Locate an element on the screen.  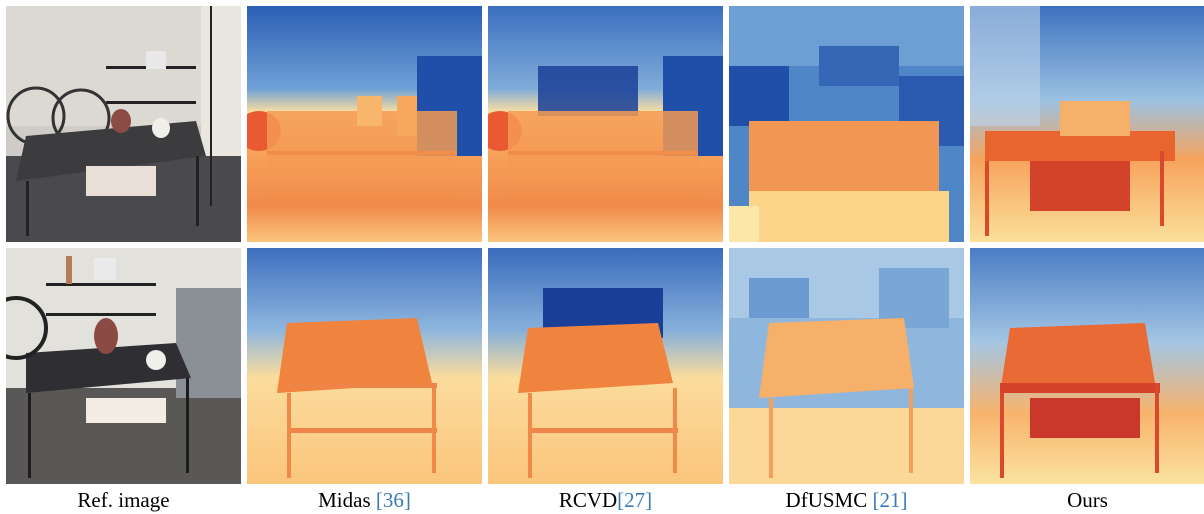
caption-rcvd: RCVD[27] is located at coordinates (605, 500).